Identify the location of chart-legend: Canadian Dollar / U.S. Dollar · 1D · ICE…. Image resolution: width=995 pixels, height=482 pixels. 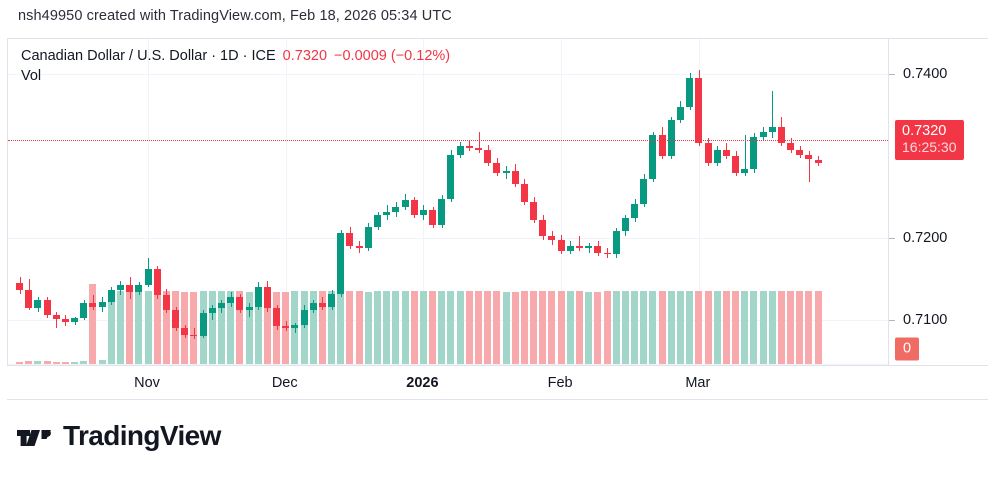
(235, 66).